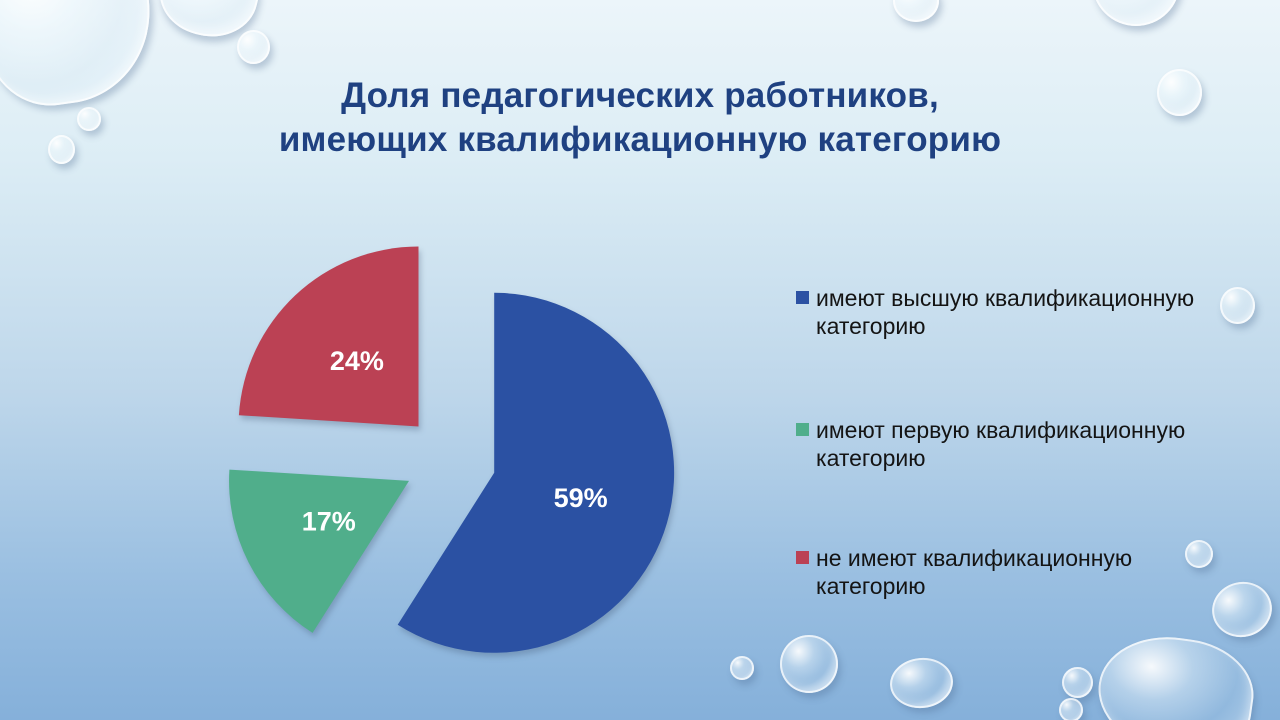 Image resolution: width=1280 pixels, height=720 pixels. What do you see at coordinates (357, 361) in the screenshot?
I see `pie-data-label-3: 24%` at bounding box center [357, 361].